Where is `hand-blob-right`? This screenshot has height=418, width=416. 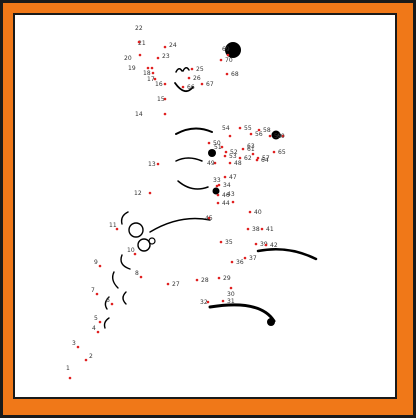 hand-blob-right is located at coordinates (276, 135).